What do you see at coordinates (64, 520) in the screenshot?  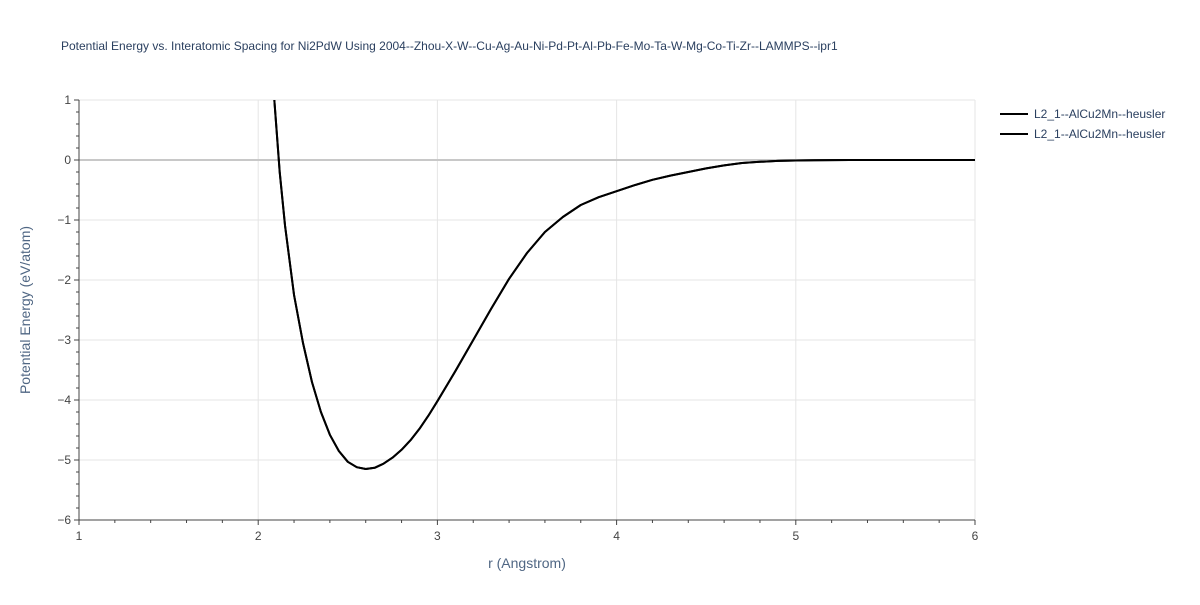 I see `y-tick-label: −6` at bounding box center [64, 520].